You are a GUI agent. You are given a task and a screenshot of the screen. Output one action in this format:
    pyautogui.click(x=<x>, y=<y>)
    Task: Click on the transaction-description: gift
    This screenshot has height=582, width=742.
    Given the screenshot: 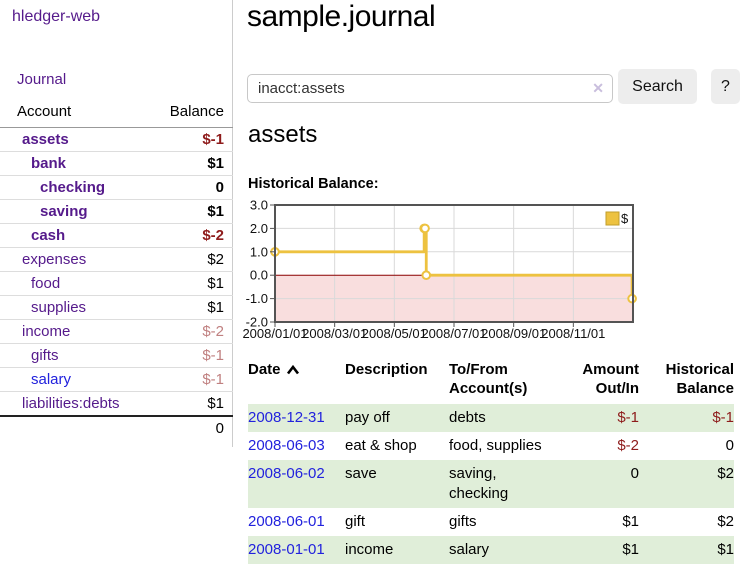 What is the action you would take?
    pyautogui.click(x=355, y=521)
    